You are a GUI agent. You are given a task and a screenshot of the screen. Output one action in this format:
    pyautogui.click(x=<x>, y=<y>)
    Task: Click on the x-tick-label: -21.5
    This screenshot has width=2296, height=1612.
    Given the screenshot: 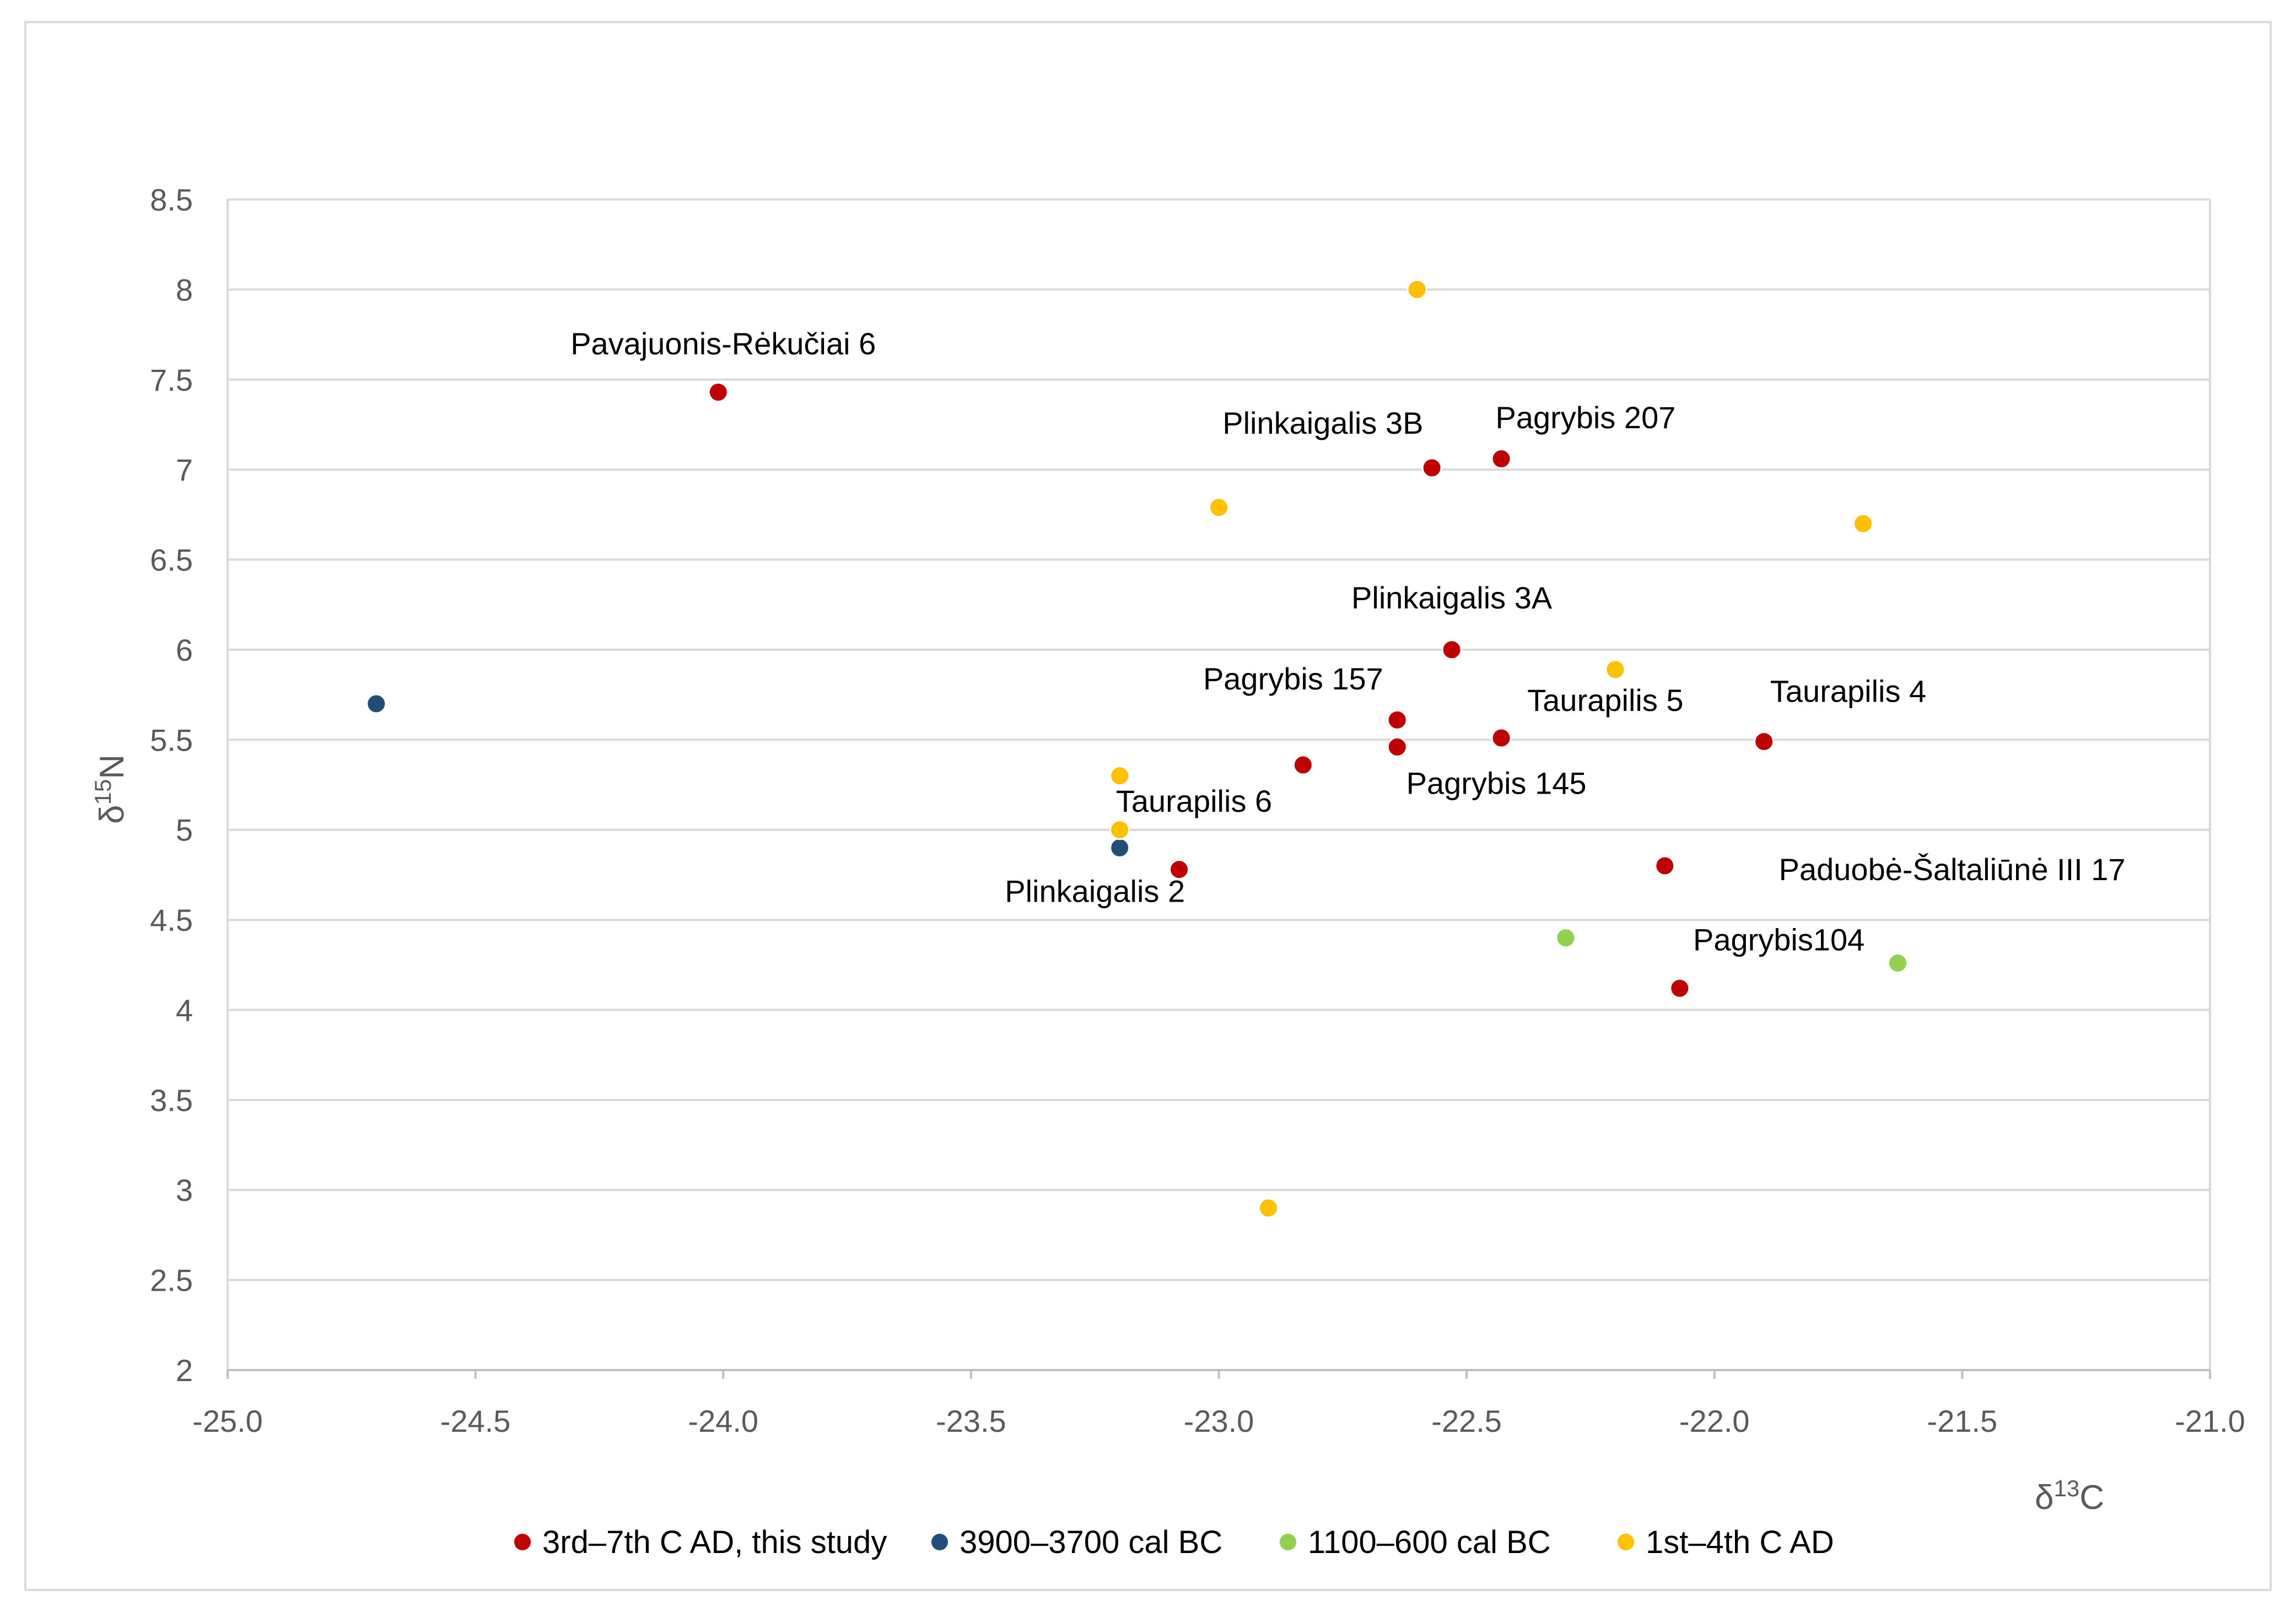 What is the action you would take?
    pyautogui.click(x=1963, y=1421)
    